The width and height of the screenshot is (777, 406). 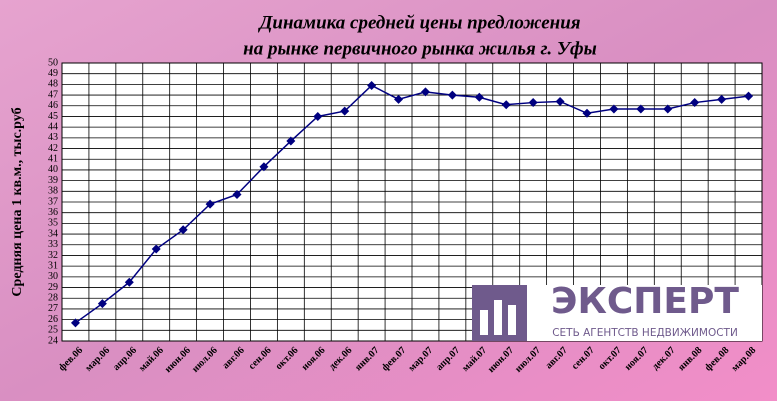 What do you see at coordinates (53, 159) in the screenshot?
I see `y-tick-label: 41` at bounding box center [53, 159].